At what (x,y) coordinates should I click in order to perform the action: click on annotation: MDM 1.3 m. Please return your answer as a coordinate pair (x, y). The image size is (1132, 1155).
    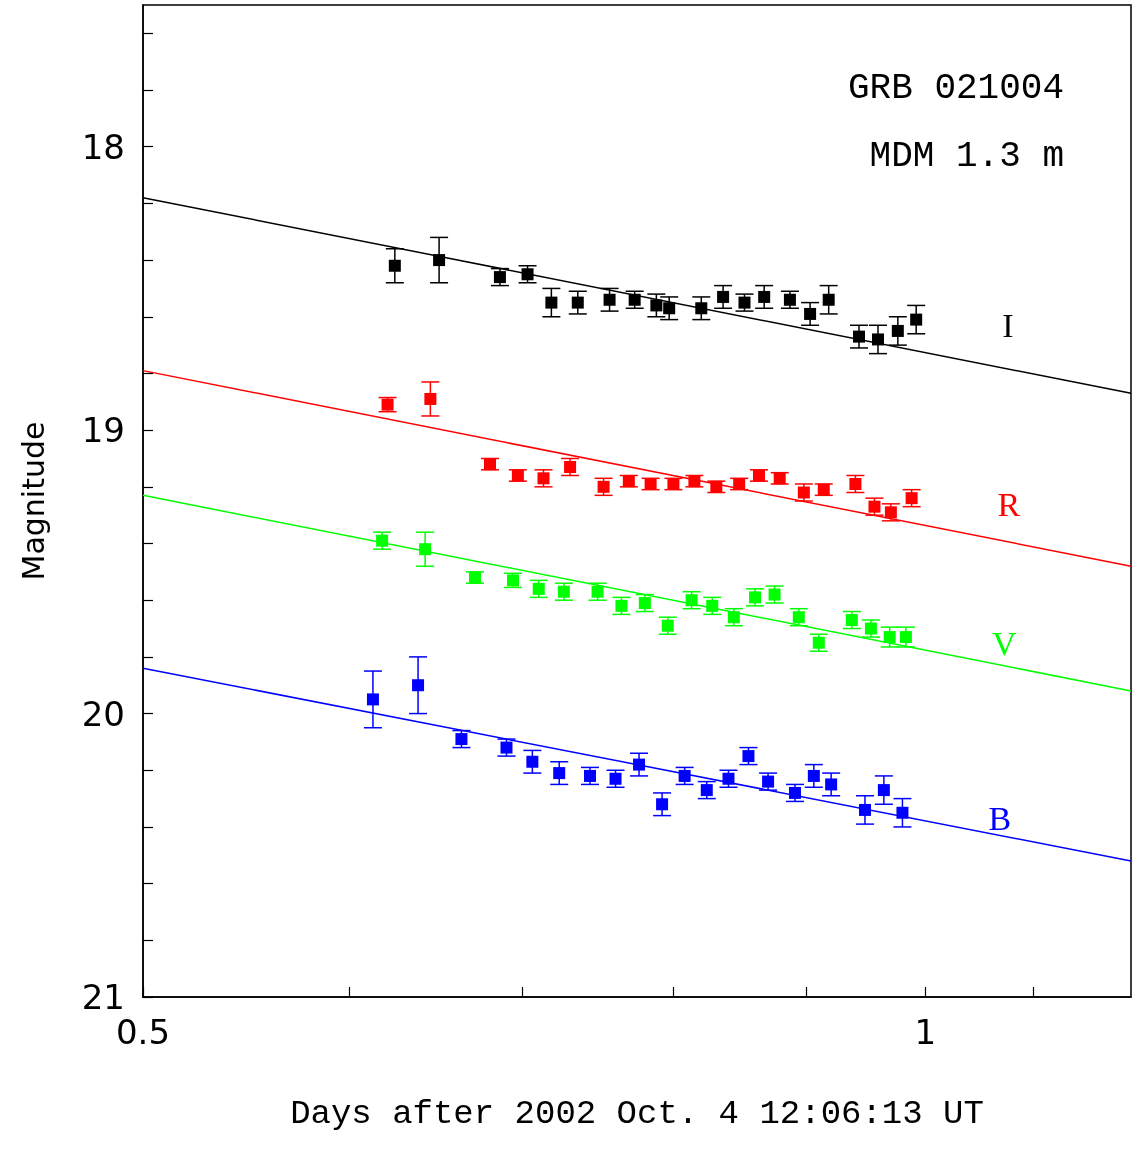
    Looking at the image, I should click on (967, 156).